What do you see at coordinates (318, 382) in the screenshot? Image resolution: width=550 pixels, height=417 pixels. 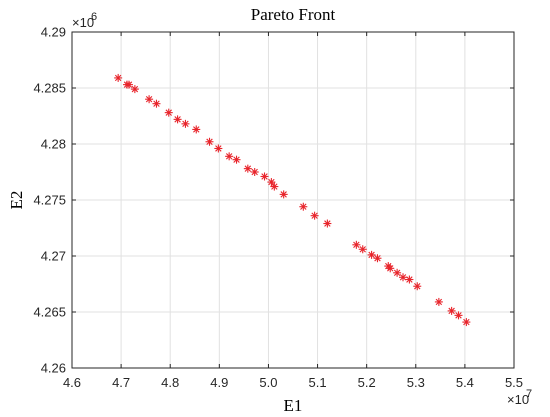 I see `x-tick-label: 5.1` at bounding box center [318, 382].